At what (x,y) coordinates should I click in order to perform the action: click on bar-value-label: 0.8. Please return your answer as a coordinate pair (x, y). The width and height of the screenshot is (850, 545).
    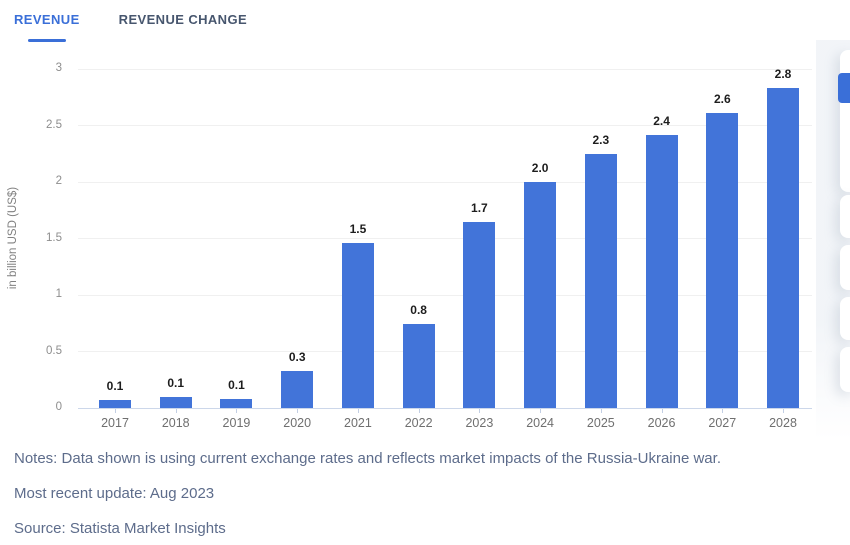
    Looking at the image, I should click on (418, 310).